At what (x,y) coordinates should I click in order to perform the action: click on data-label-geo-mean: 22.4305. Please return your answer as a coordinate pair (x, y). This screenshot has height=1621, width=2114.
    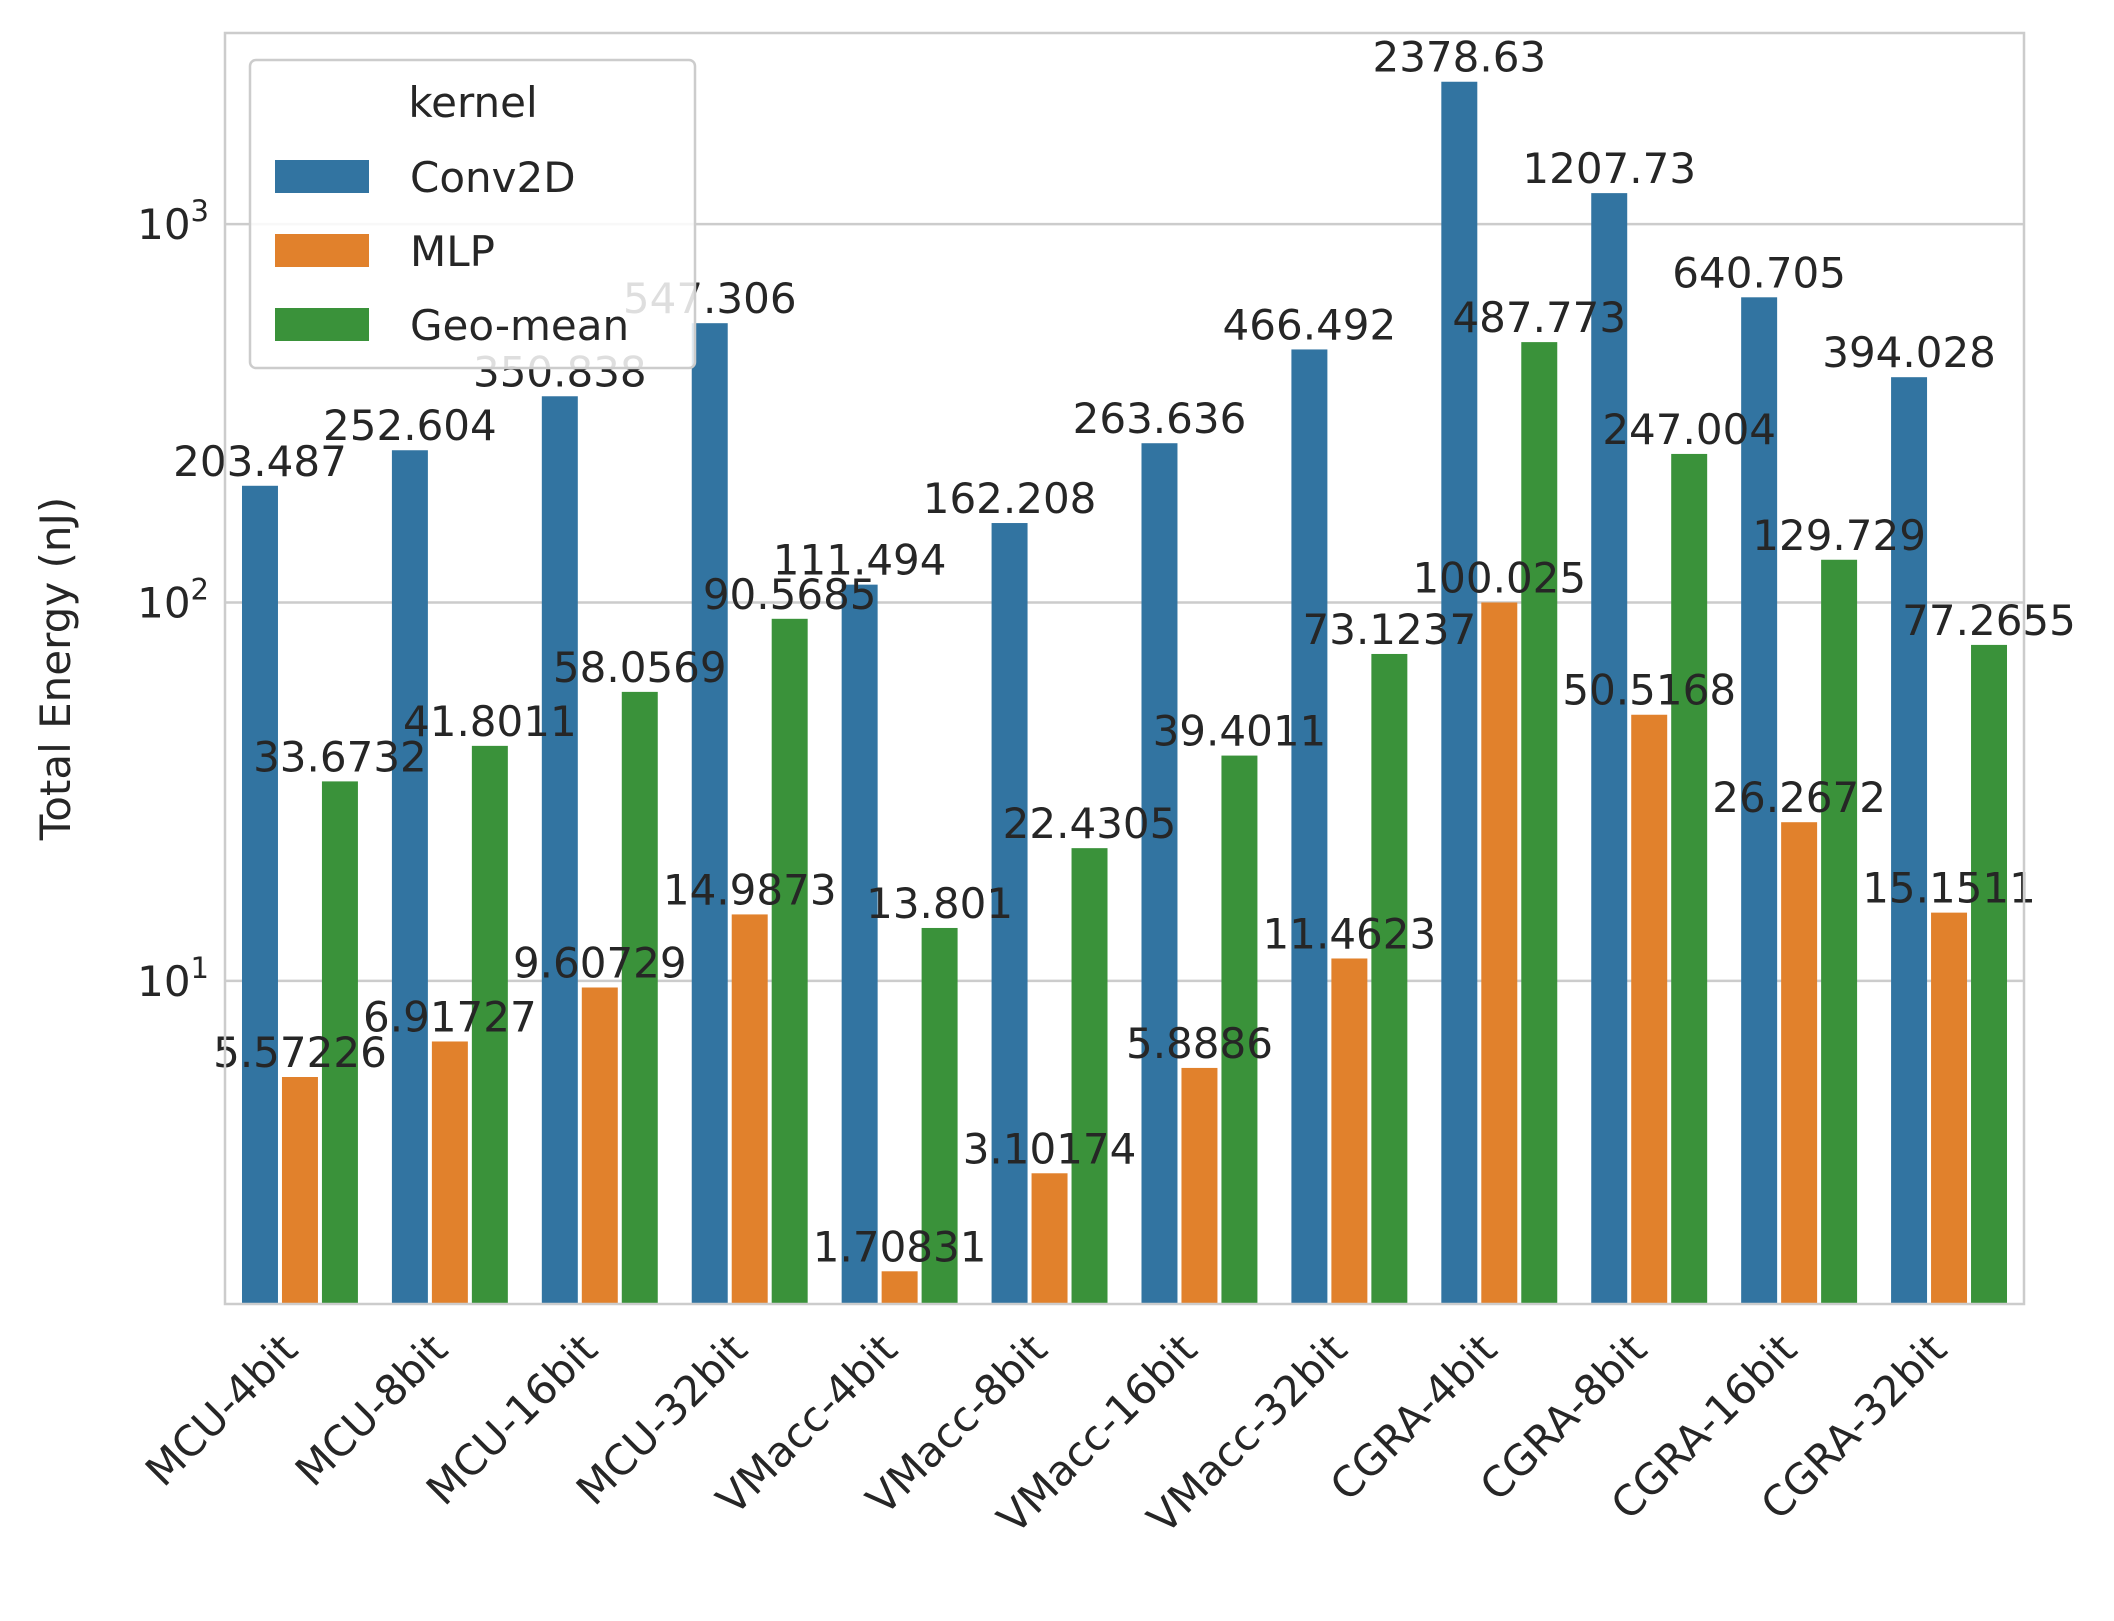
    Looking at the image, I should click on (1090, 823).